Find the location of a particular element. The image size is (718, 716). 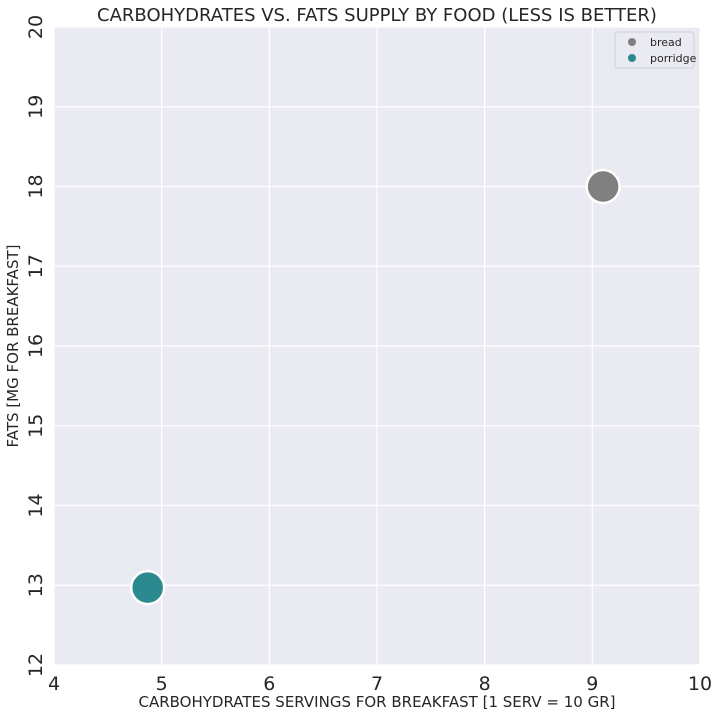

x-tick-label: 7 is located at coordinates (377, 684).